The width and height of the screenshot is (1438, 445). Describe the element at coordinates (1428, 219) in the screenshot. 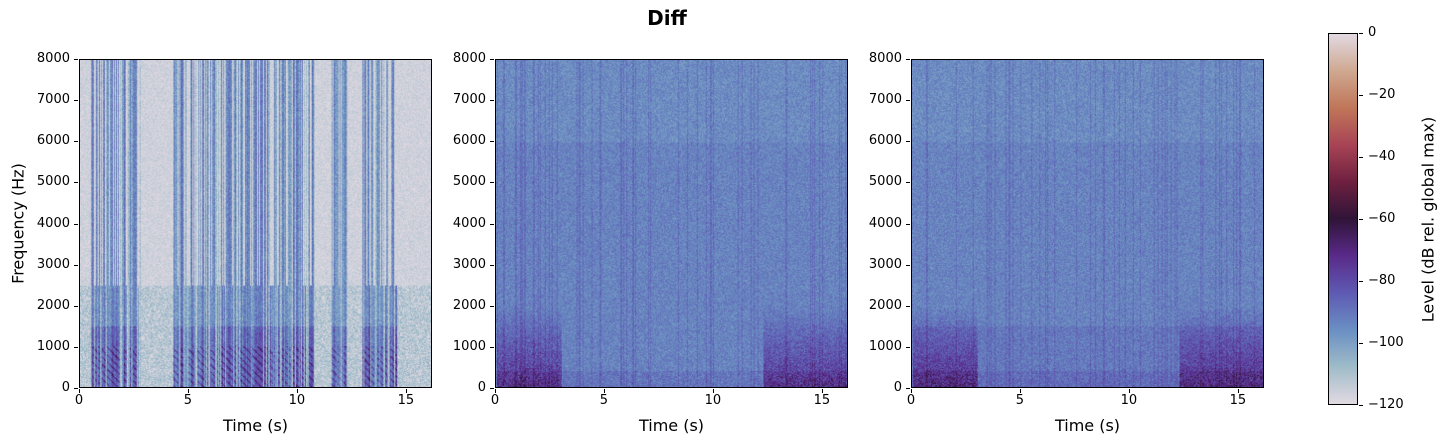

I see `colorbar-label: Level (dB rel. global max)` at that location.